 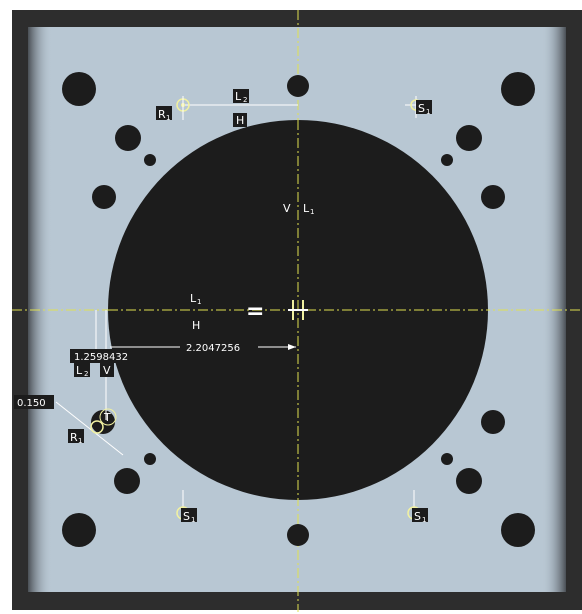 I want to click on constraint-equal: =, so click(x=255, y=311).